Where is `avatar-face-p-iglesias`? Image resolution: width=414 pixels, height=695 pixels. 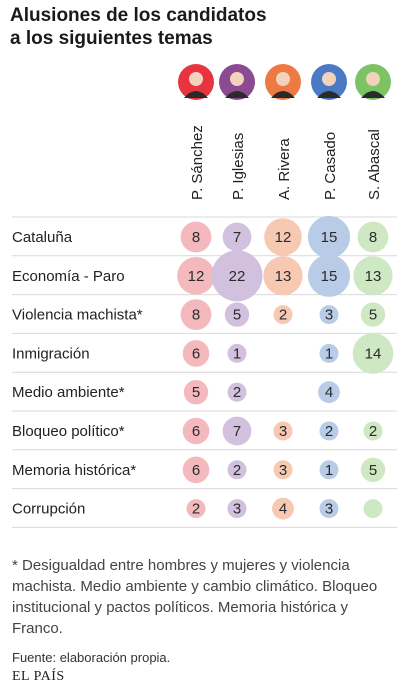
avatar-face-p-iglesias is located at coordinates (237, 79).